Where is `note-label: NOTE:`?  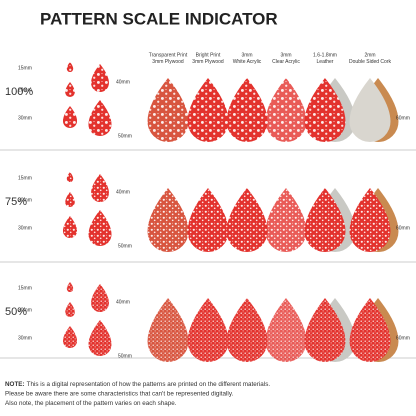
note-label: NOTE: is located at coordinates (15, 384).